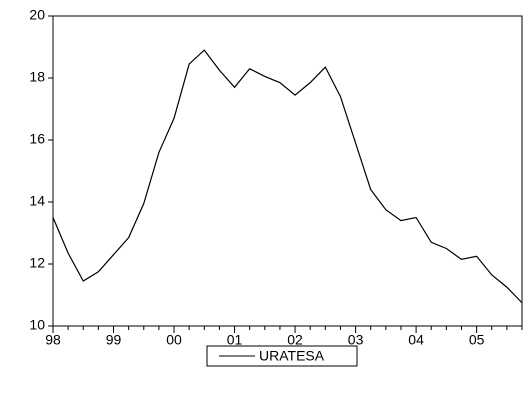  What do you see at coordinates (235, 340) in the screenshot?
I see `x-tick-label: 01` at bounding box center [235, 340].